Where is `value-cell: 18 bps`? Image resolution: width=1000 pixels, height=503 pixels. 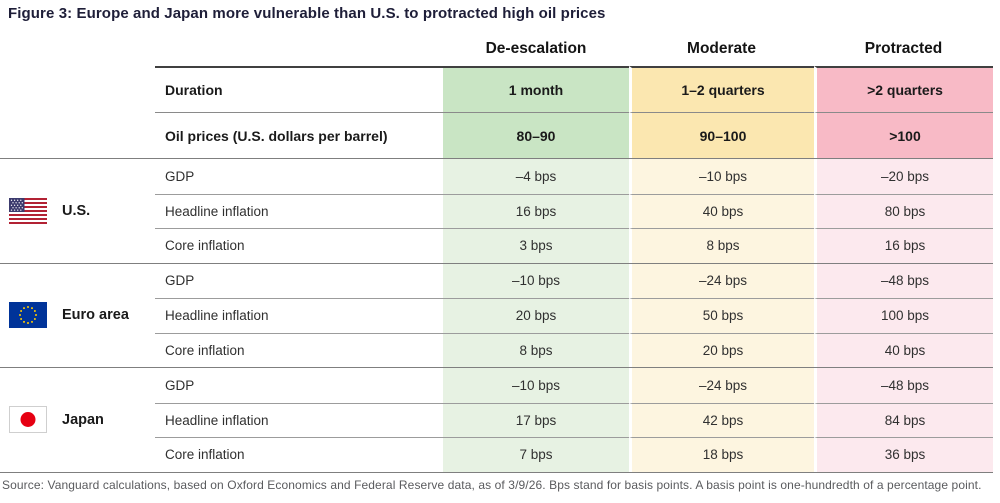 value-cell: 18 bps is located at coordinates (721, 454).